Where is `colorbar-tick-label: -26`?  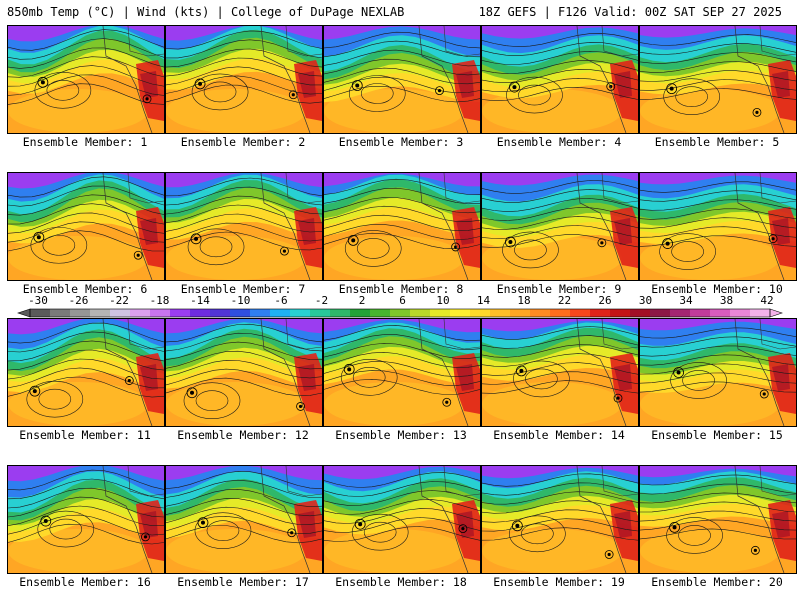 colorbar-tick-label: -26 is located at coordinates (79, 300).